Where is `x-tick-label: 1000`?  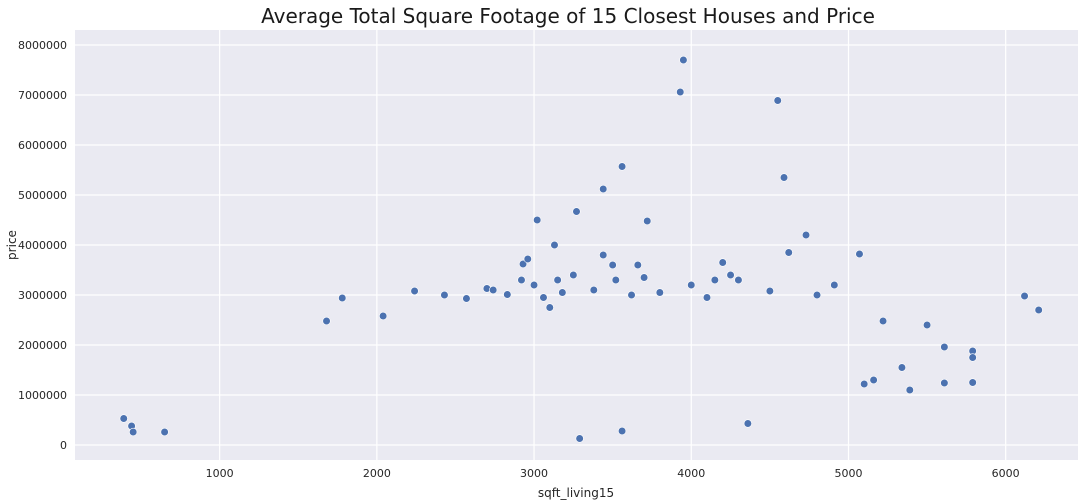
x-tick-label: 1000 is located at coordinates (220, 473).